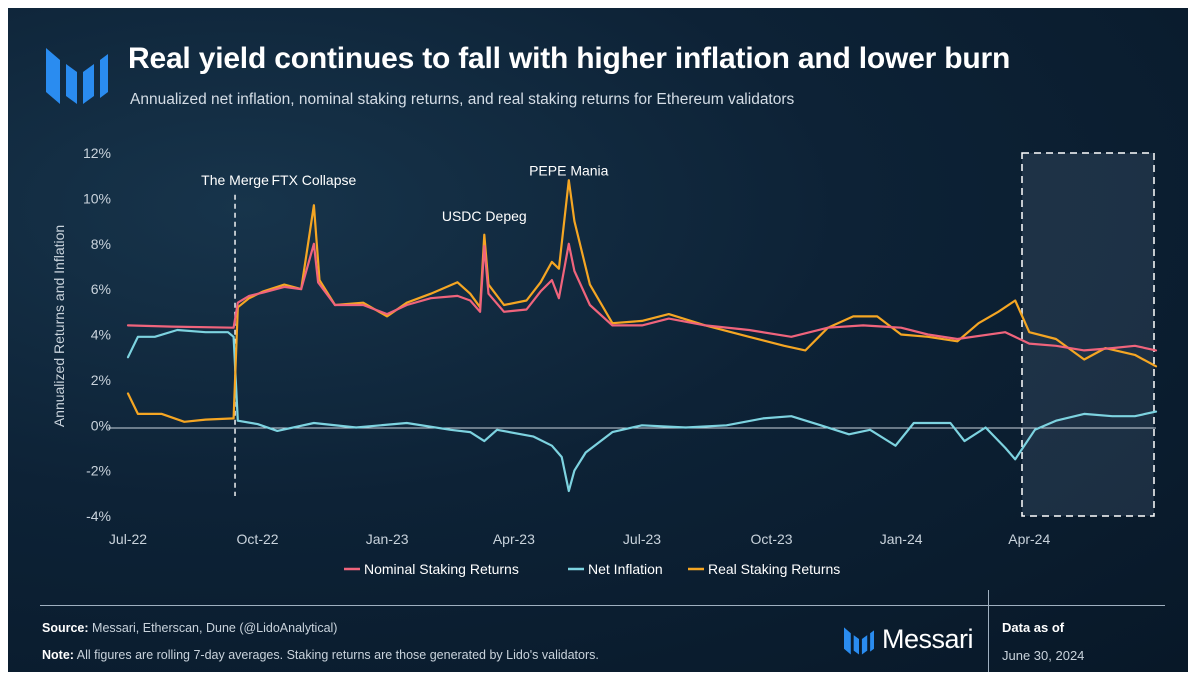 This screenshot has height=680, width=1196. Describe the element at coordinates (59, 326) in the screenshot. I see `y-axis-label: Annualized Returns and Inflation` at that location.